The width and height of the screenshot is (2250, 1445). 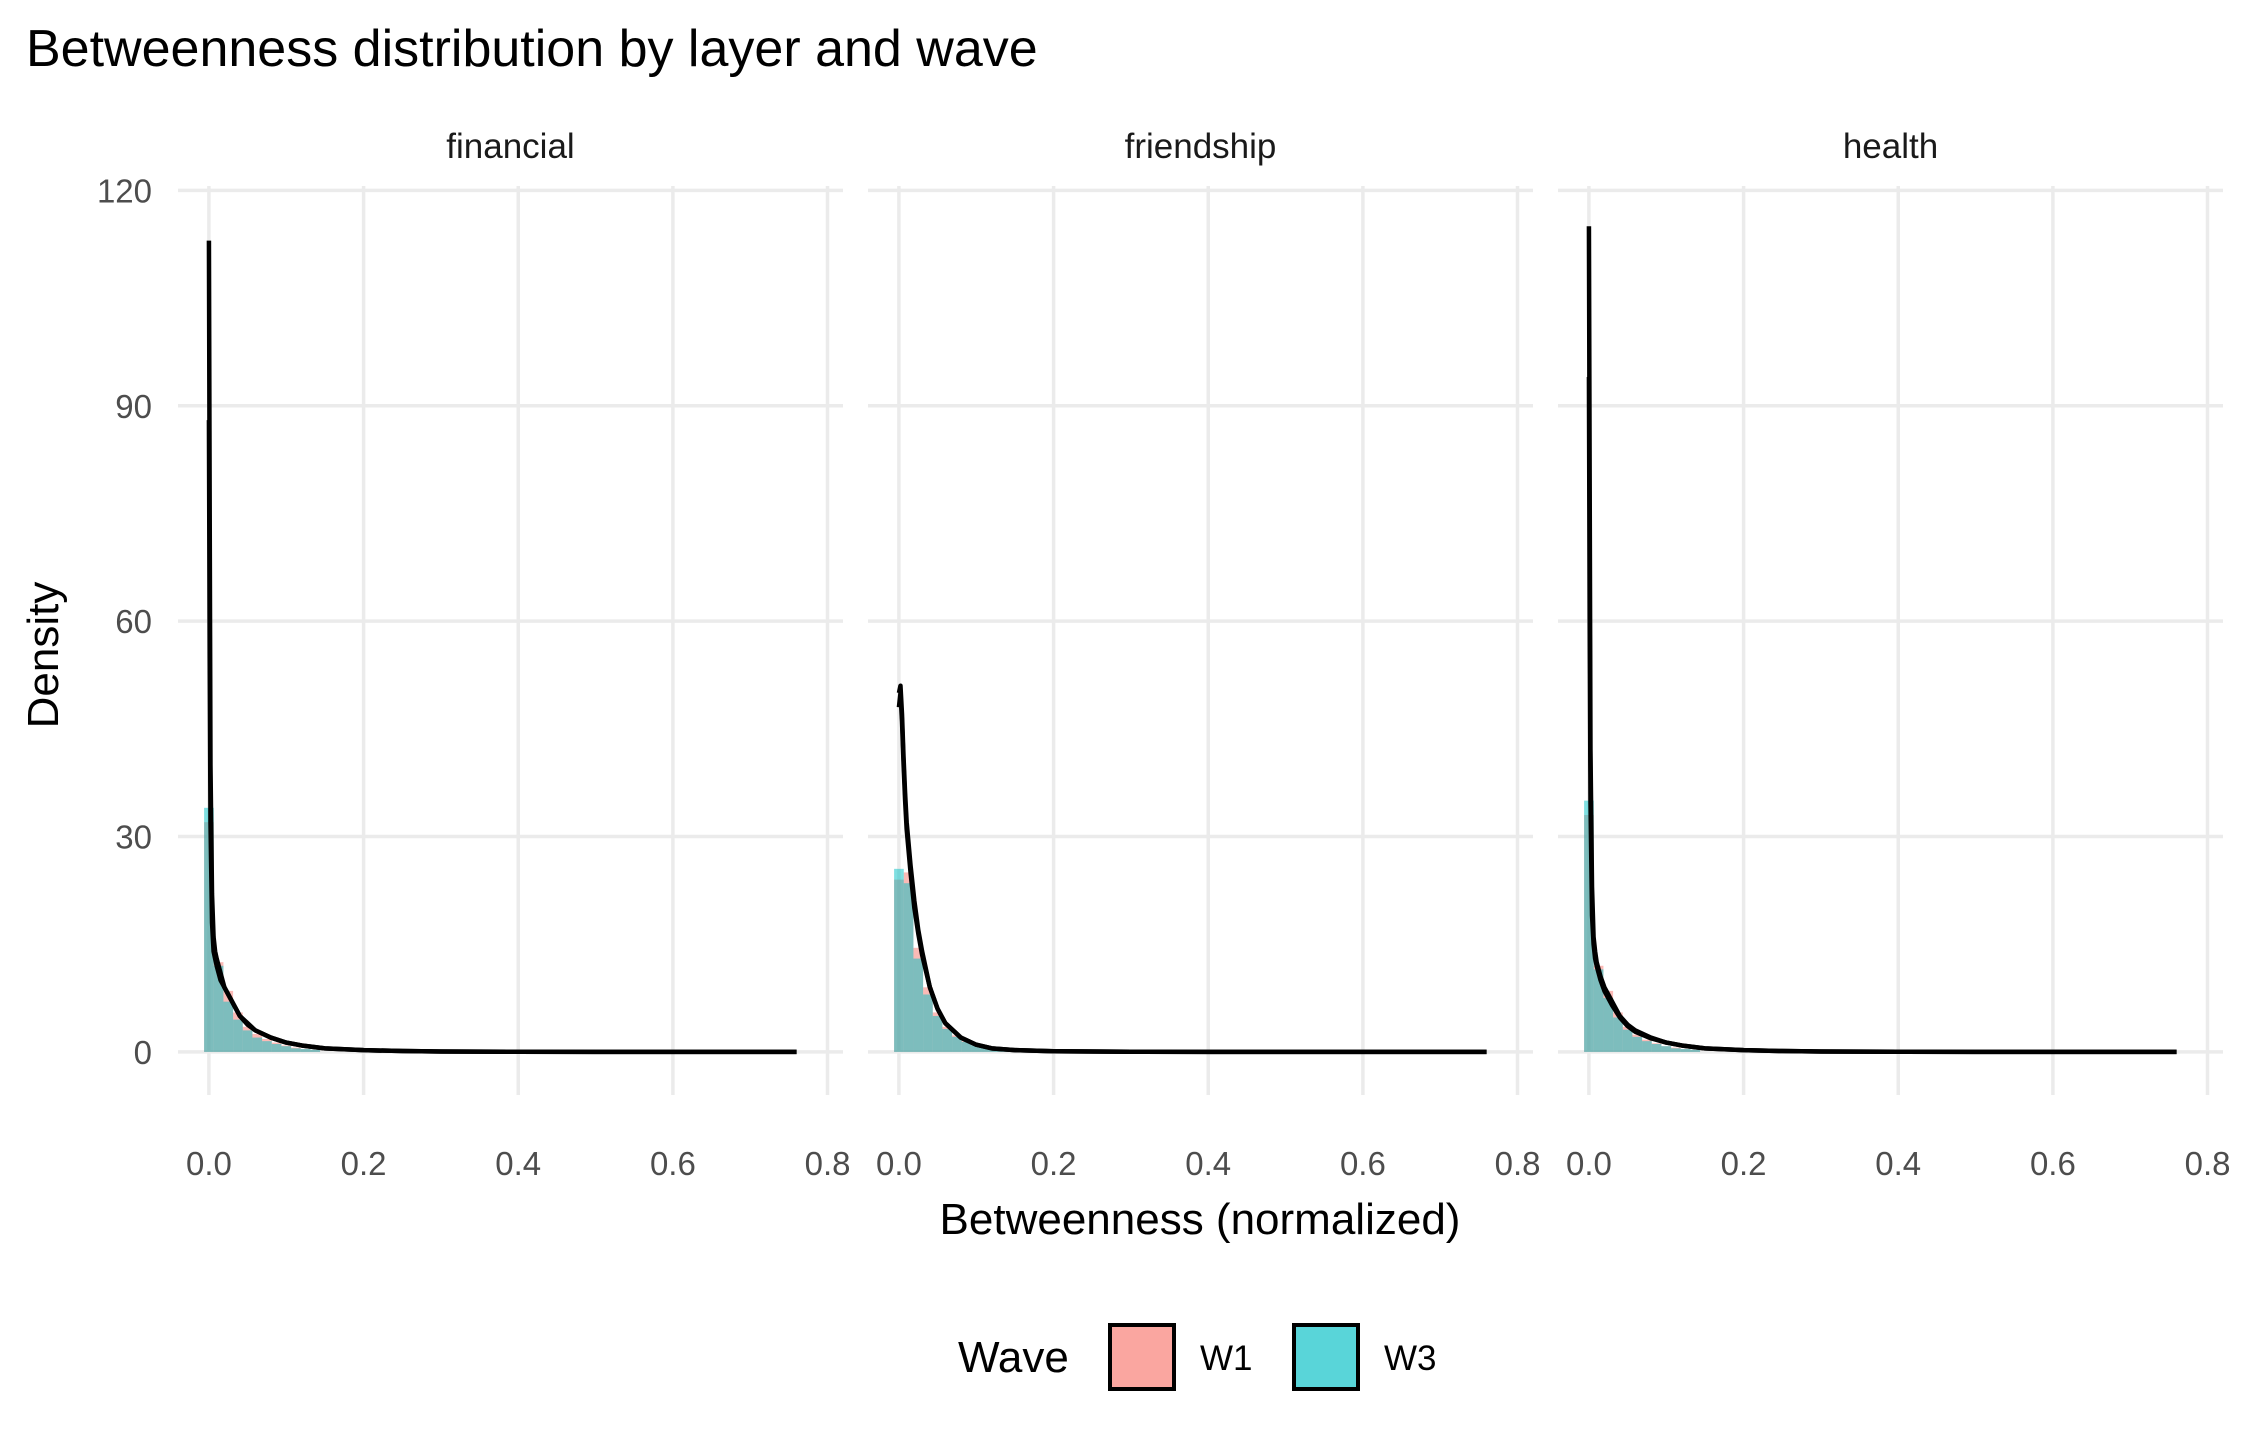 What do you see at coordinates (133, 406) in the screenshot?
I see `y-tick-label: 90` at bounding box center [133, 406].